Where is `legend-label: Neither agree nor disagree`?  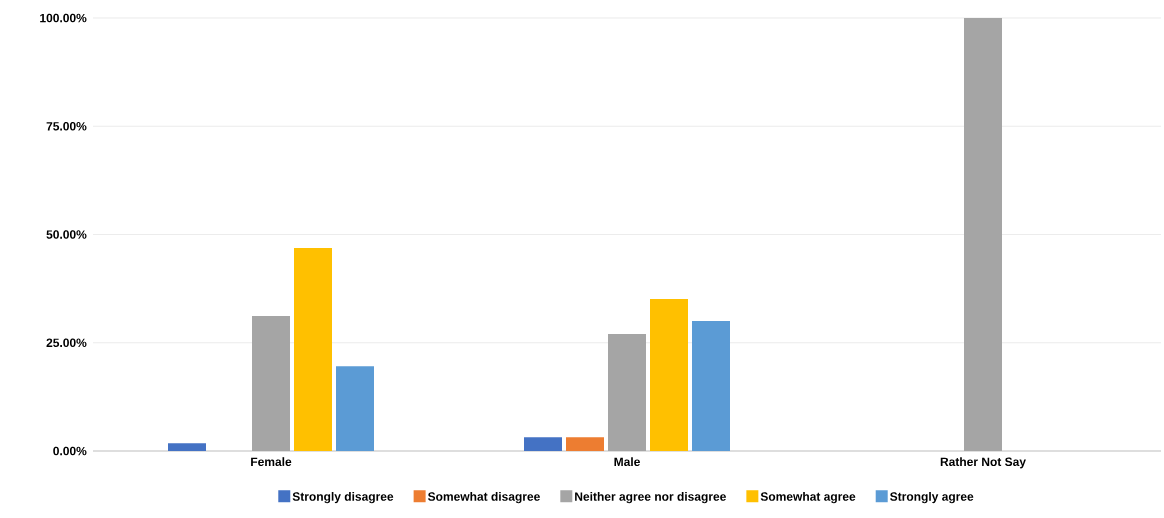
legend-label: Neither agree nor disagree is located at coordinates (650, 497).